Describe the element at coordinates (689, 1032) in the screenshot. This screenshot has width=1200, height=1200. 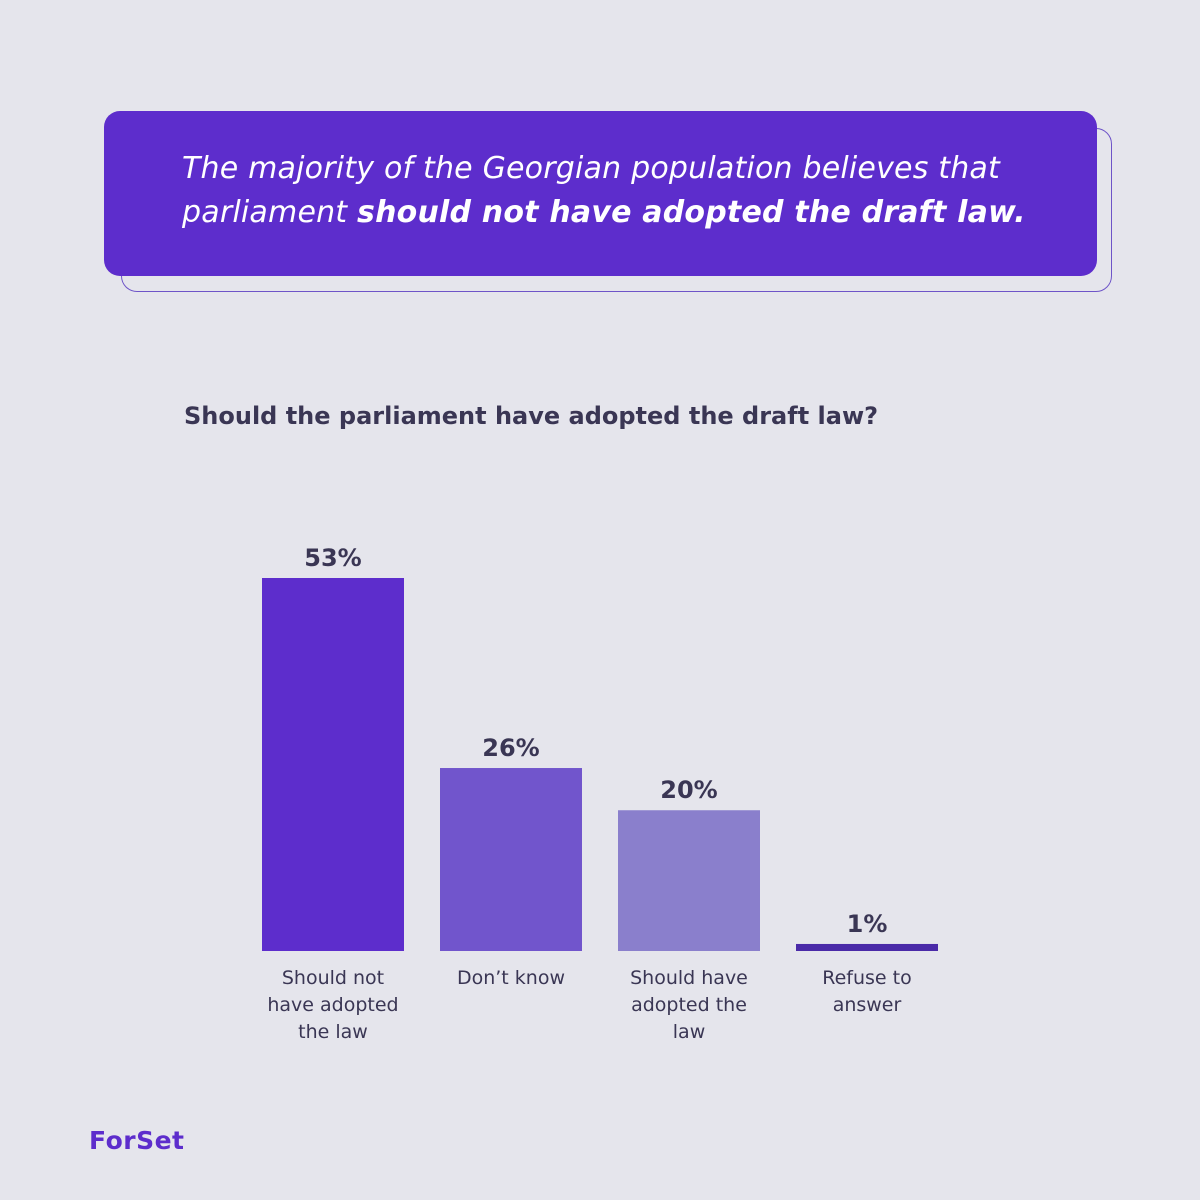
I see `category-label-line: law` at that location.